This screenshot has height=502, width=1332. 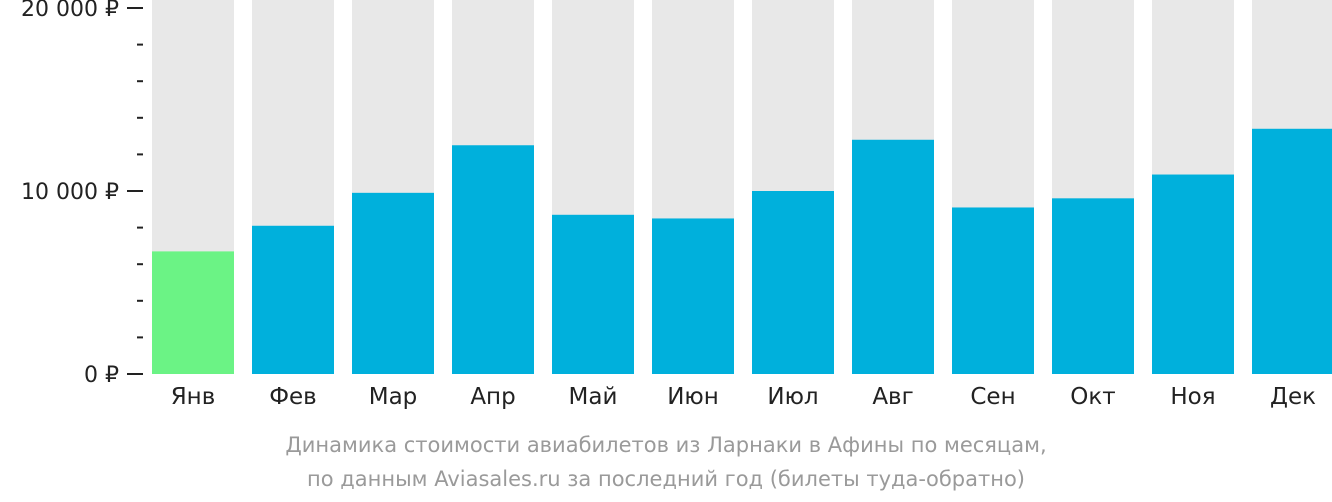 I want to click on x-tick-label: Мар, so click(x=393, y=397).